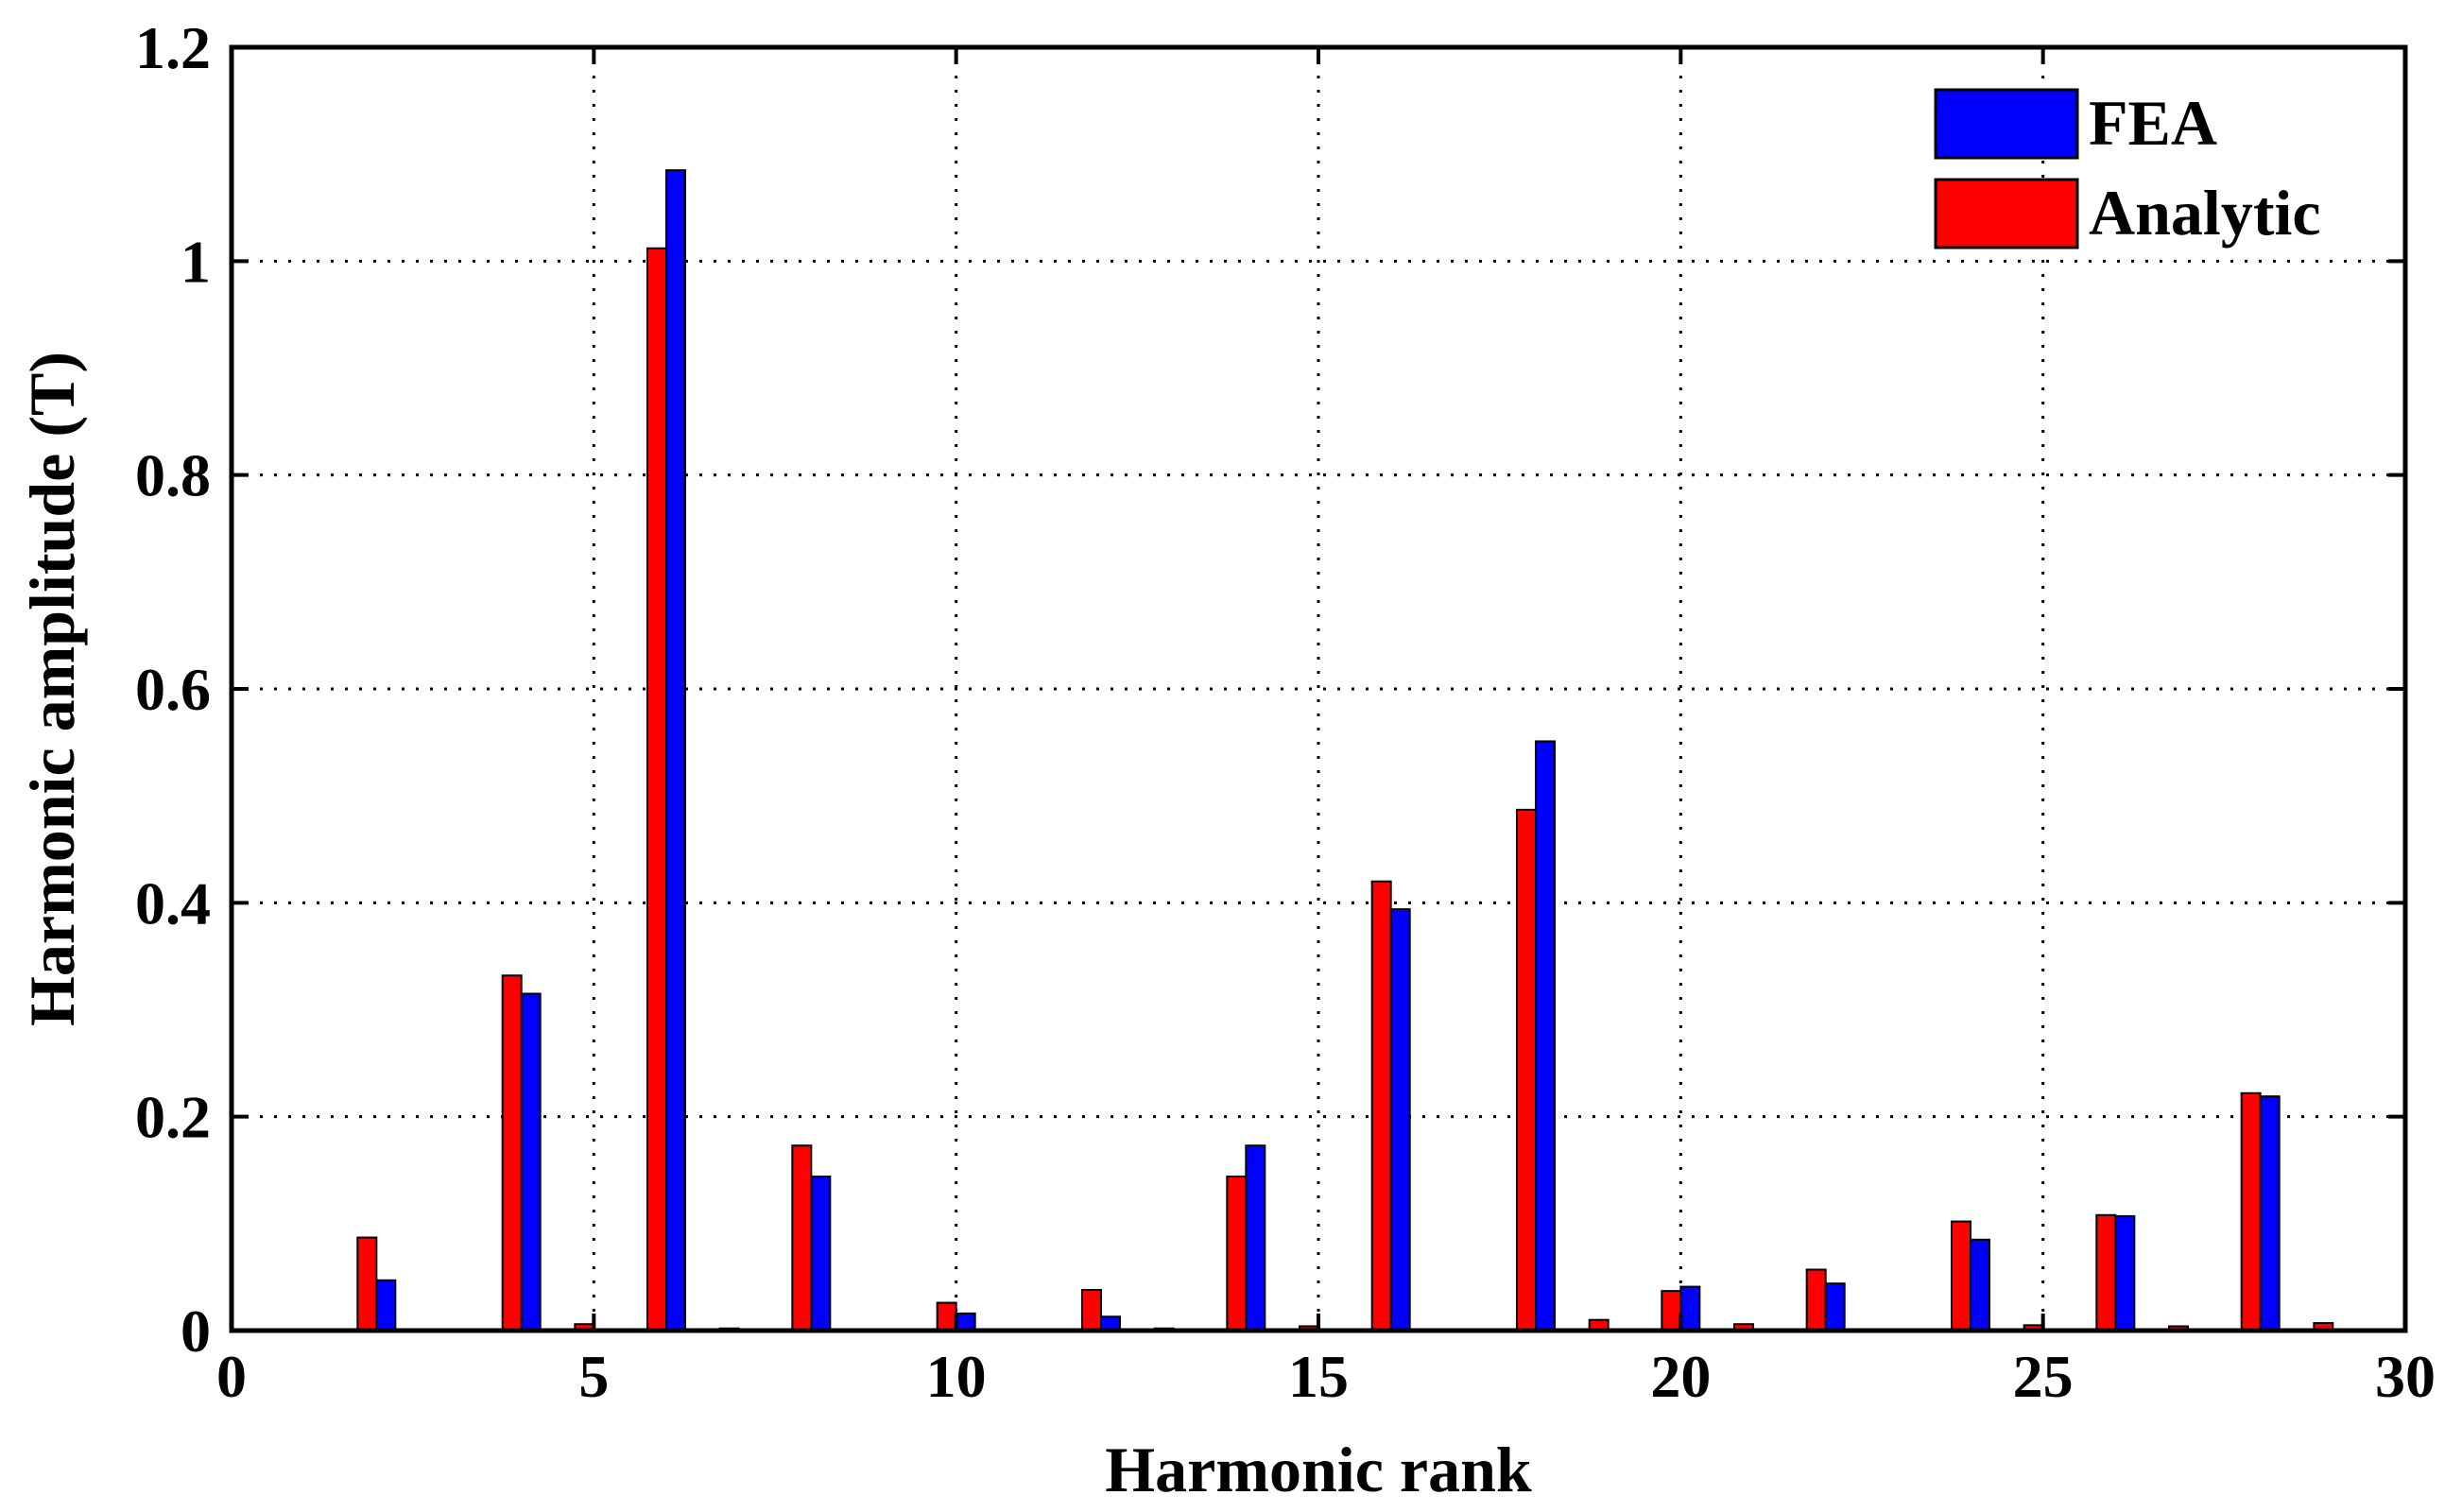 The width and height of the screenshot is (2462, 1512). Describe the element at coordinates (231, 1376) in the screenshot. I see `x-tick-label: 0` at that location.